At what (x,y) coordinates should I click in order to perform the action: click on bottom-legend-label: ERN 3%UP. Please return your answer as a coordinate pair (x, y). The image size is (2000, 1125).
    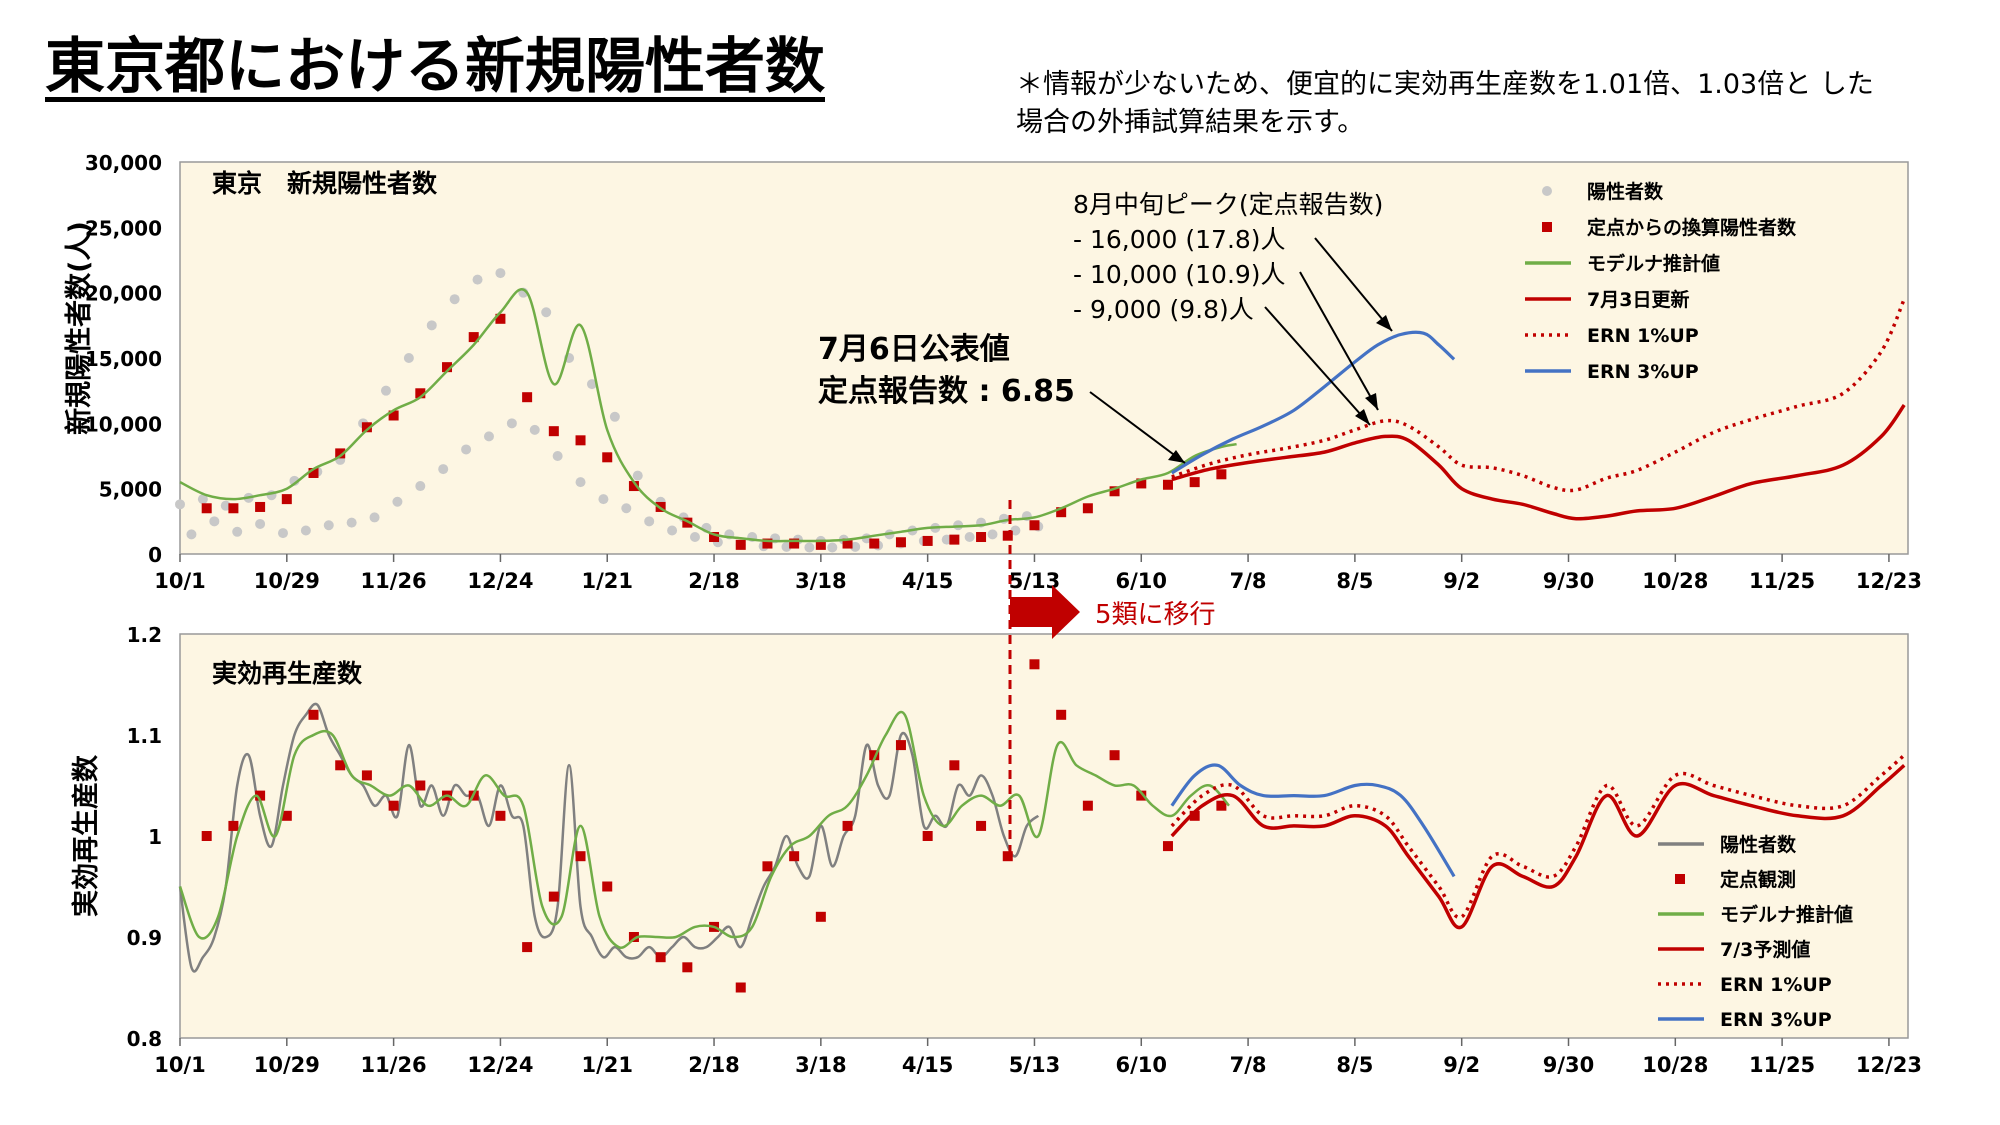
    Looking at the image, I should click on (1776, 1020).